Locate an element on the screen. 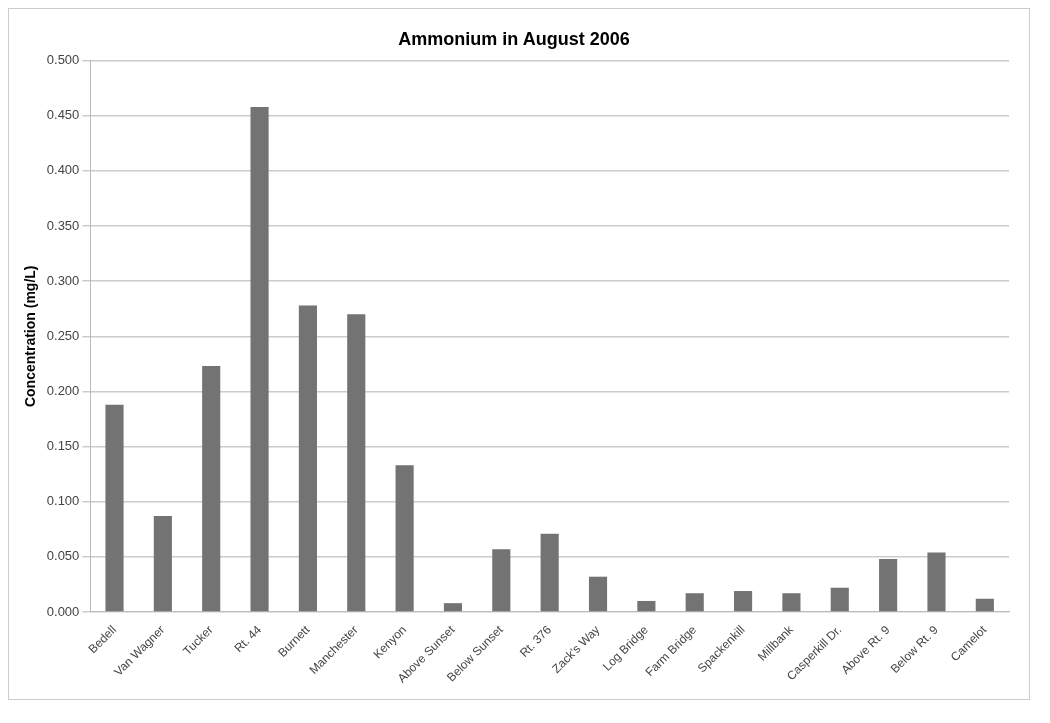 The image size is (1050, 723). y-tick-label: 0.150 is located at coordinates (63, 446).